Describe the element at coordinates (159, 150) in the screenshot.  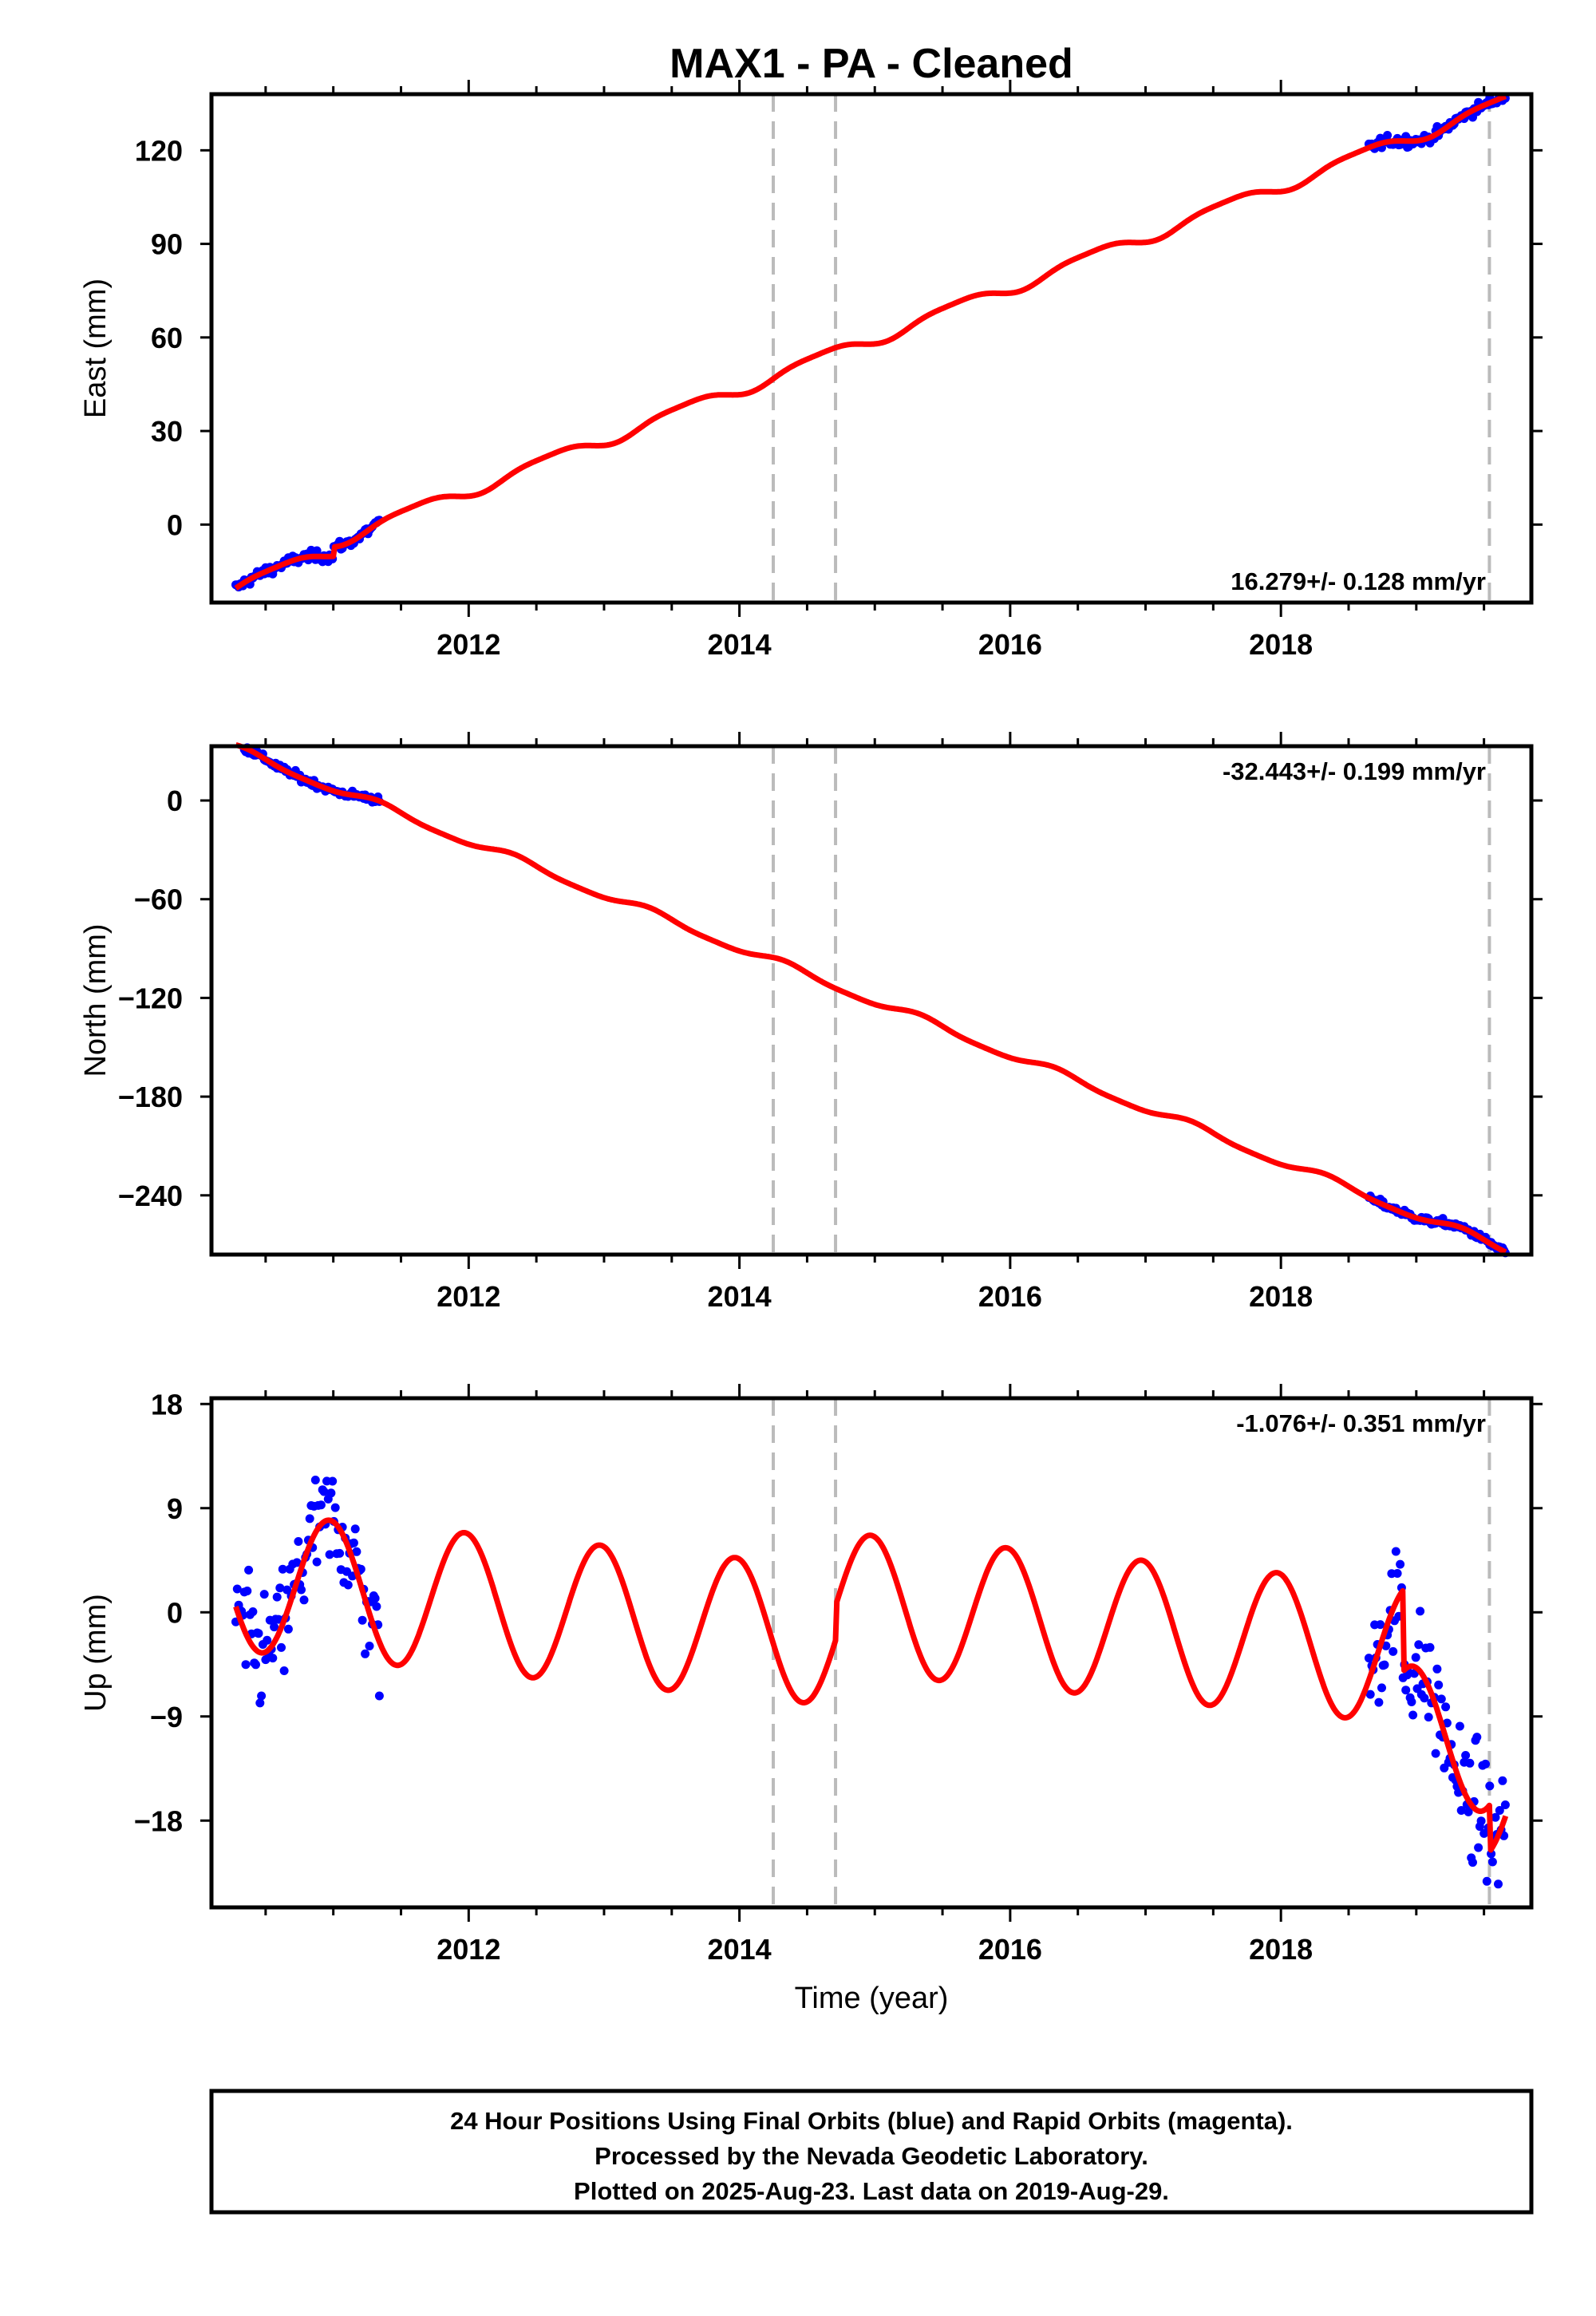
I see `y-tick-label: 120` at that location.